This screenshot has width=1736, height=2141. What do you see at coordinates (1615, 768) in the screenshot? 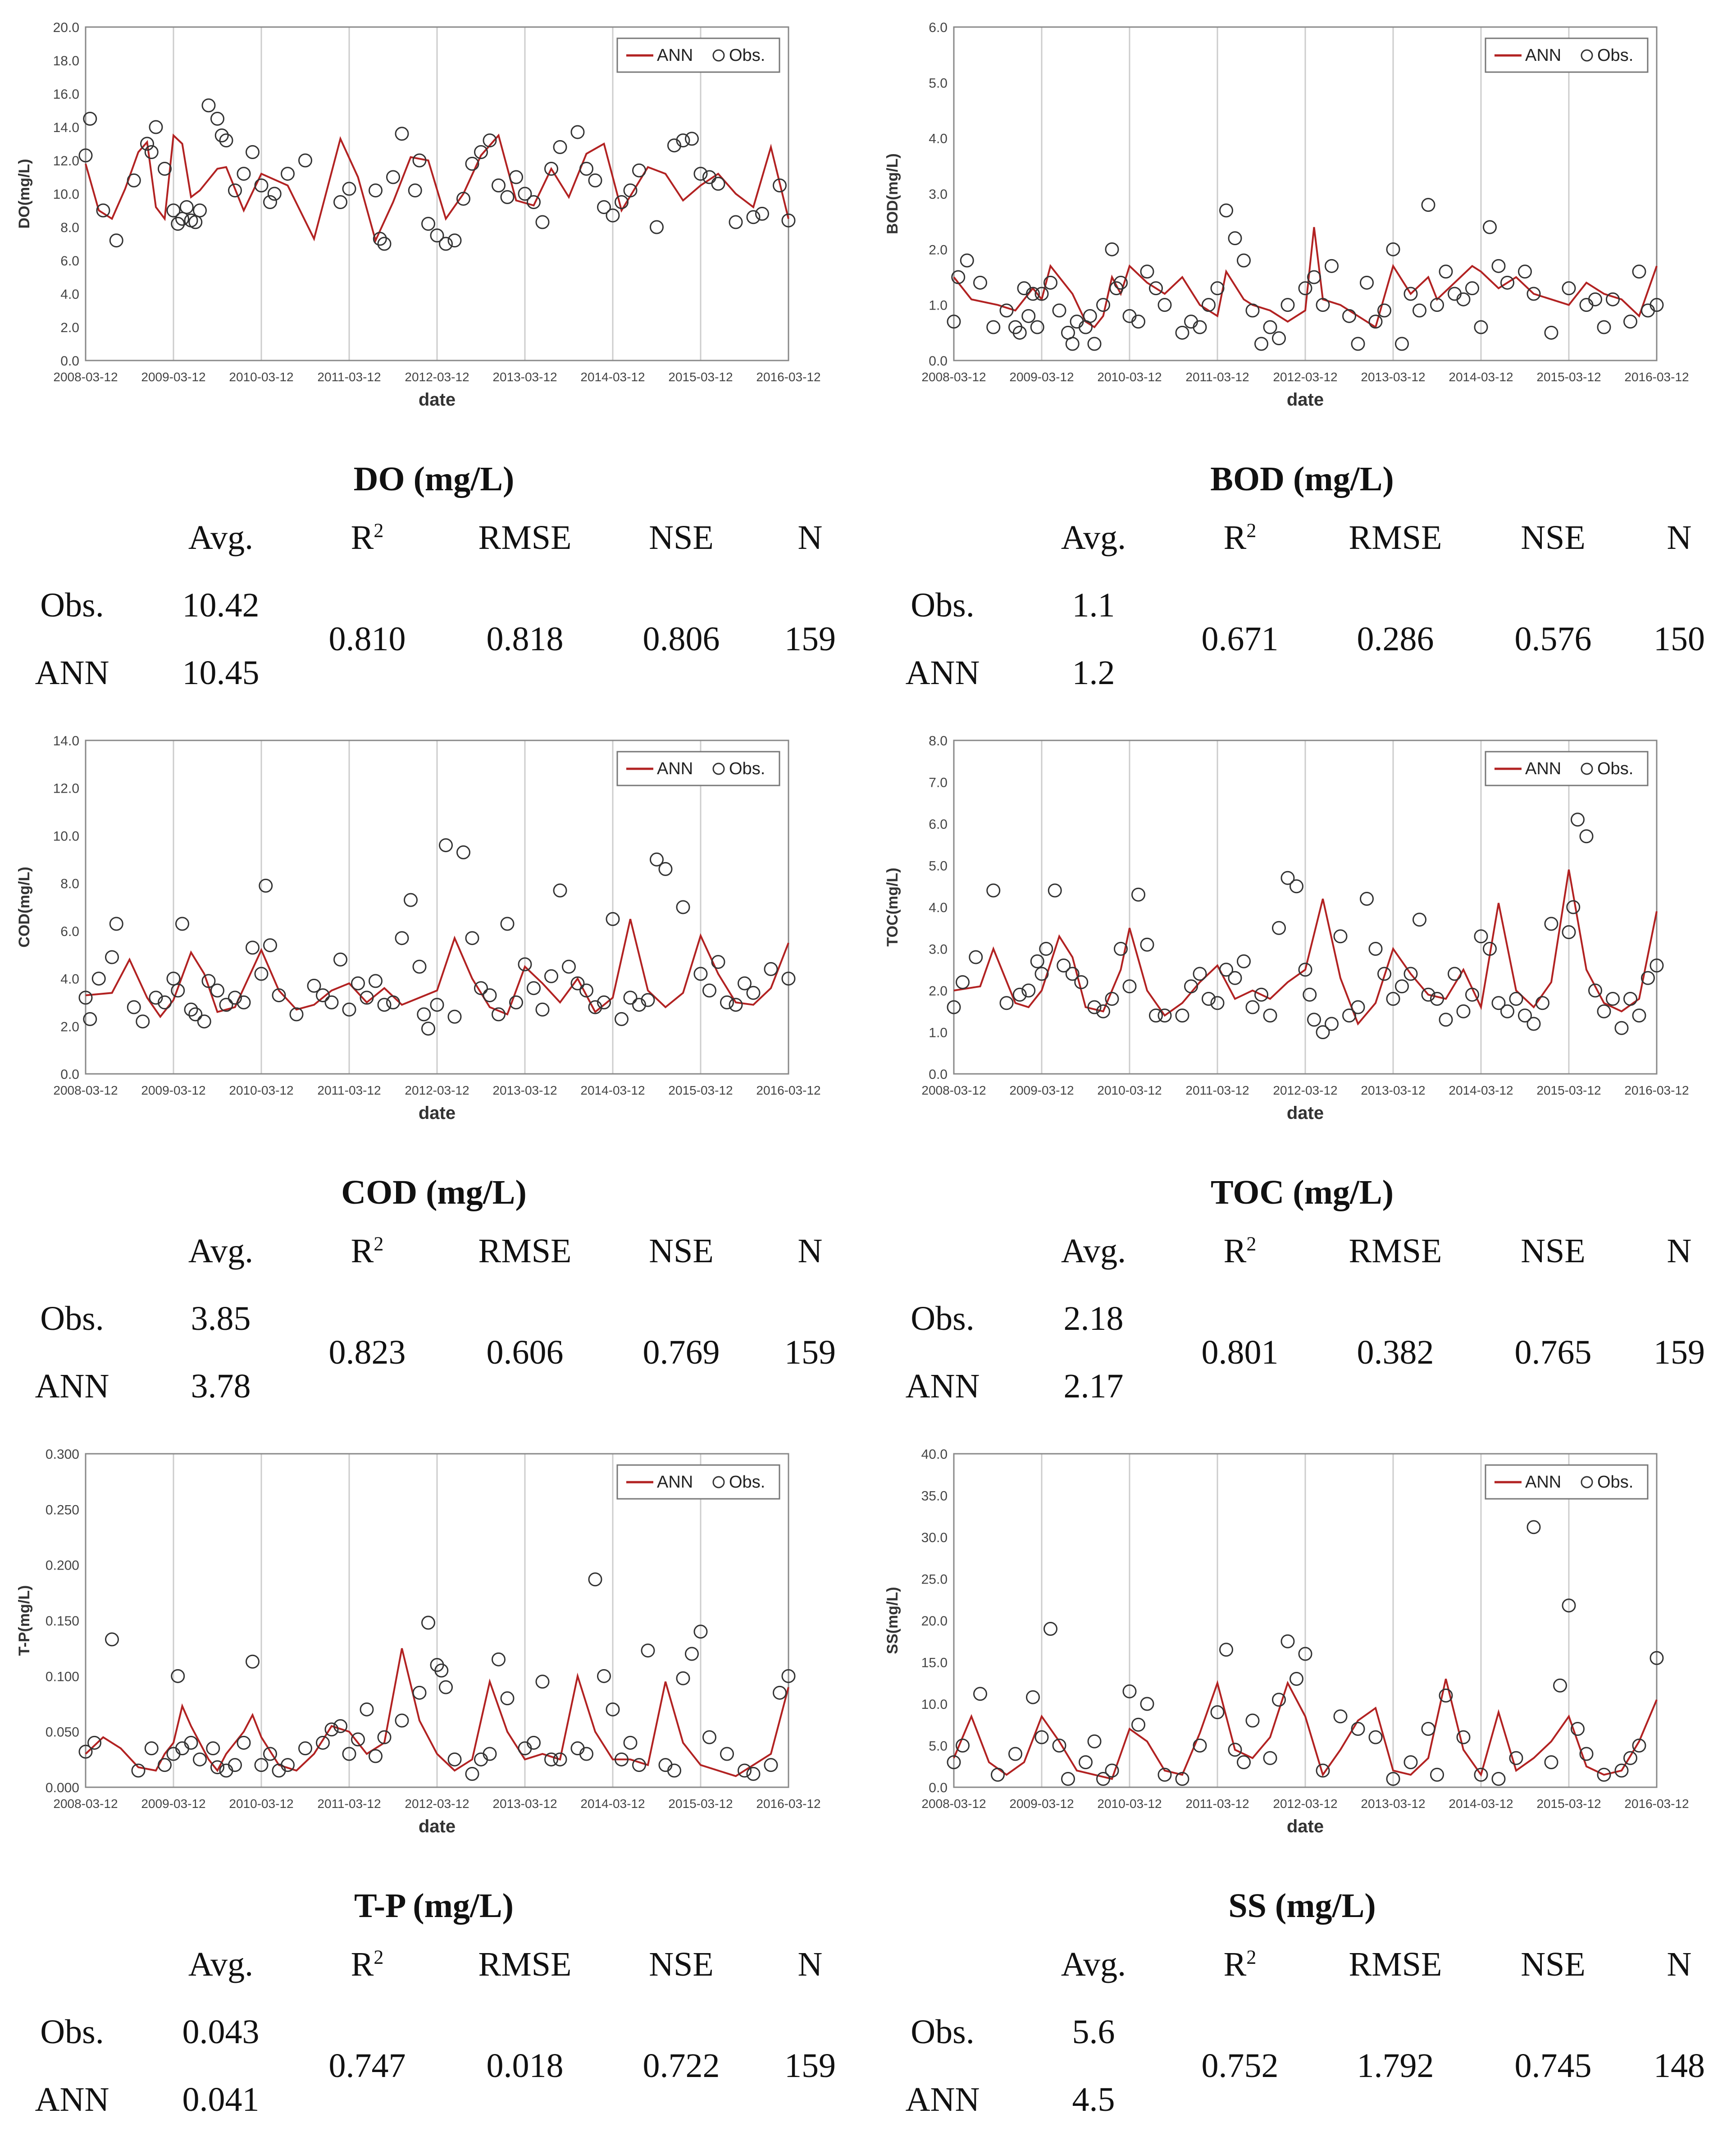
I see `legend-obs-label: Obs.` at bounding box center [1615, 768].